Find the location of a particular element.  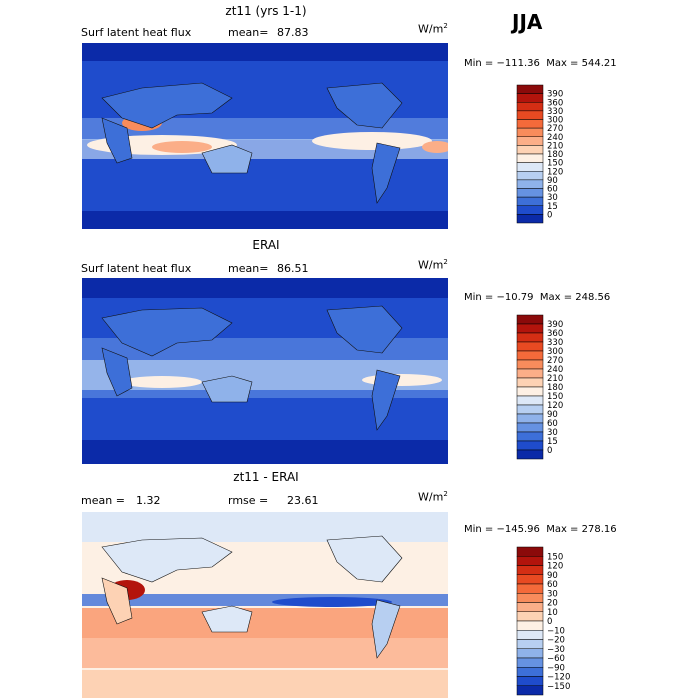

panel3-rmse-value: 23.61 is located at coordinates (303, 500).